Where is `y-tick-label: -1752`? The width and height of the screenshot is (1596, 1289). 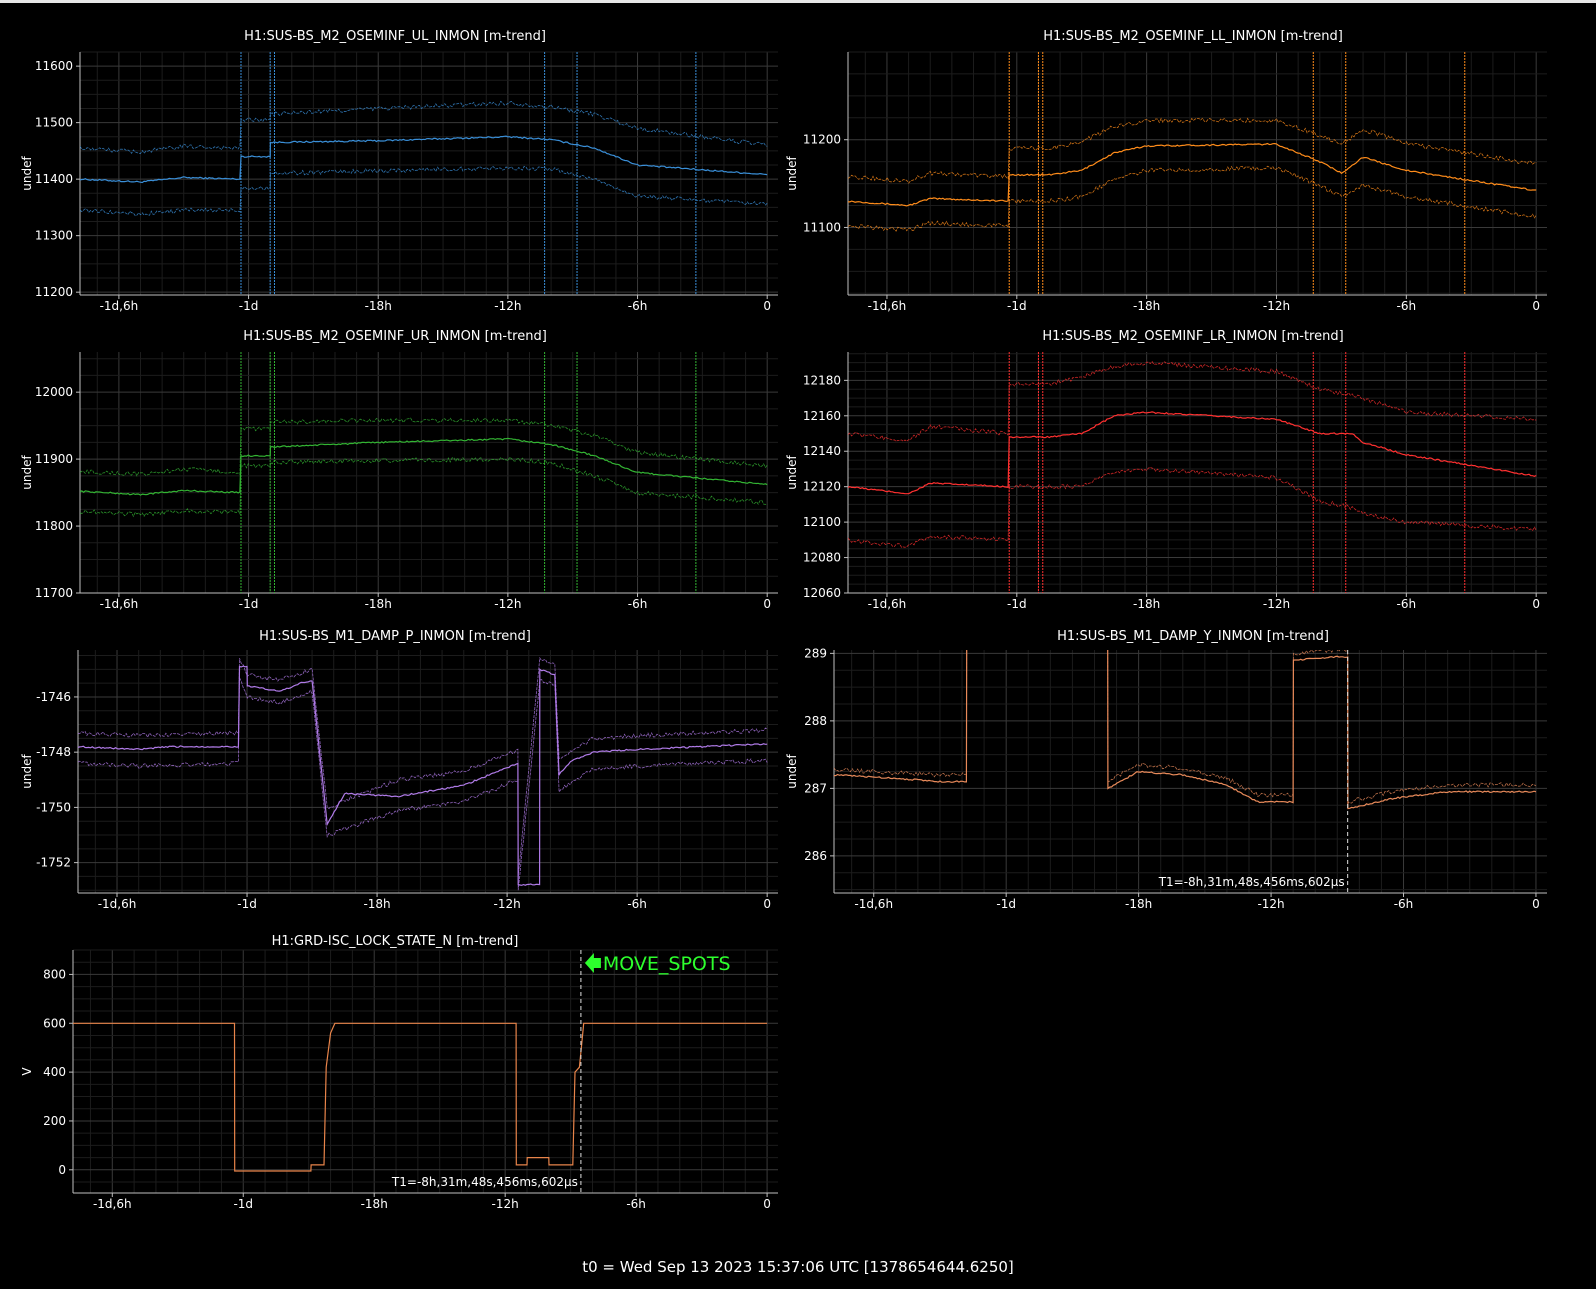 y-tick-label: -1752 is located at coordinates (53, 863).